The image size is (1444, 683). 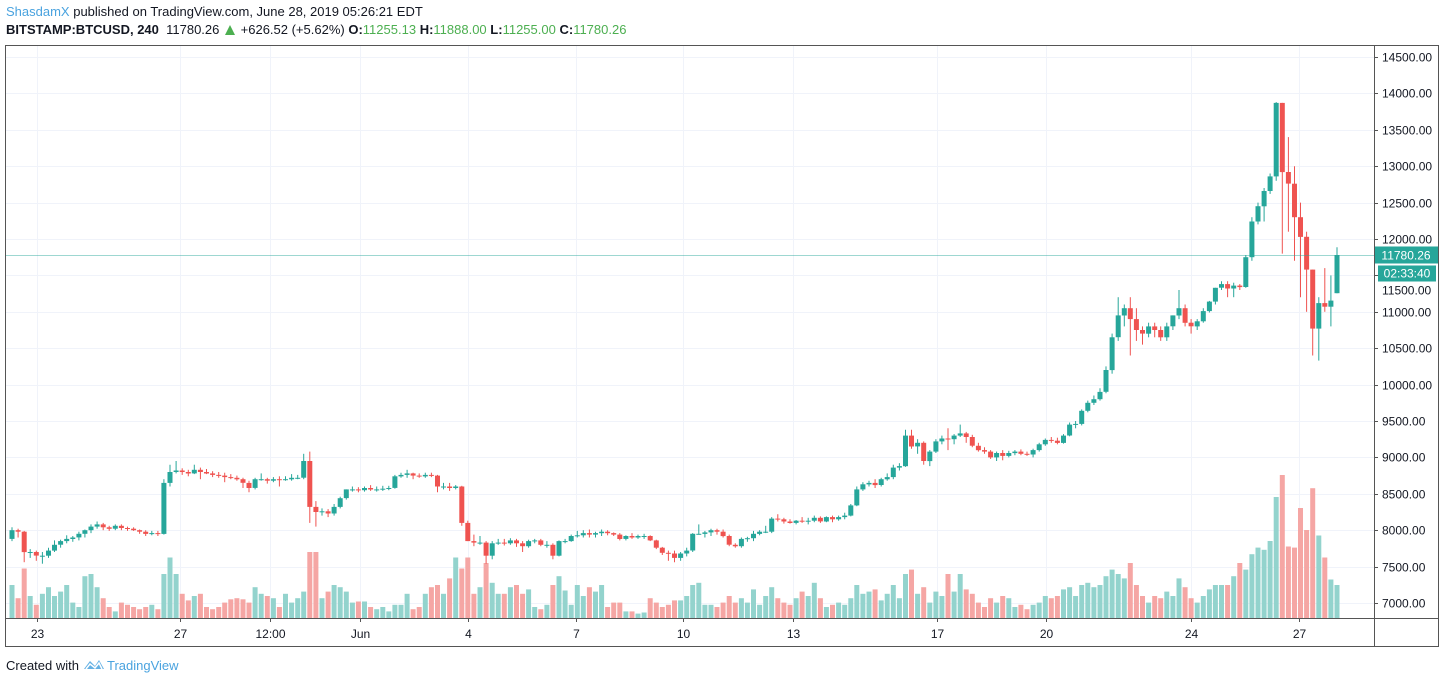 I want to click on time-tick-label: 24, so click(x=1192, y=634).